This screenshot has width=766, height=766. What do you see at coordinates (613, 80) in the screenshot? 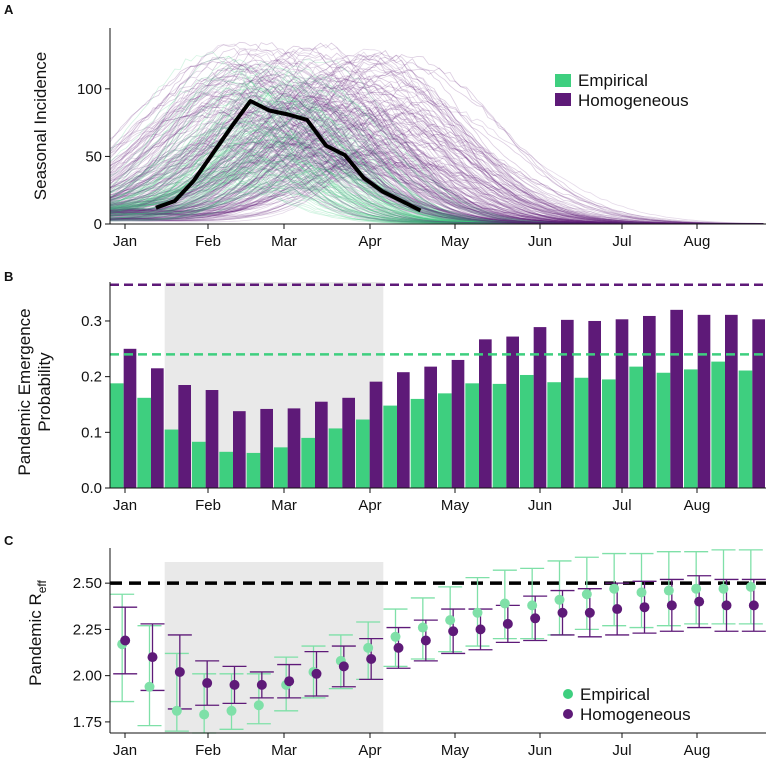
I see `legend-label-empirical: Empirical` at bounding box center [613, 80].